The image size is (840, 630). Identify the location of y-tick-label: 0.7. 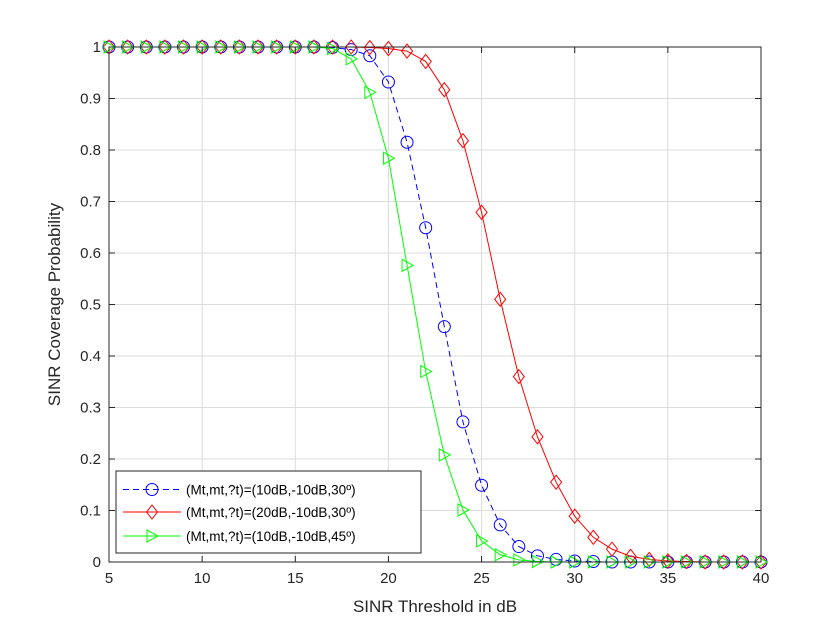
(90, 202).